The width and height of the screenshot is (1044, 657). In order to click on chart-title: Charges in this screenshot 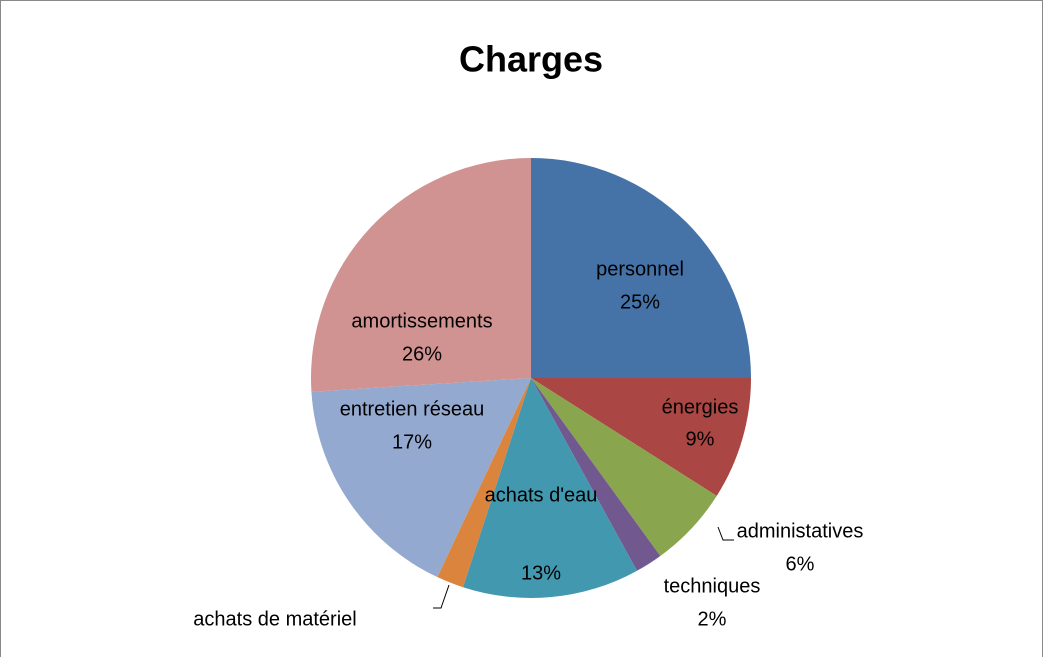, I will do `click(531, 59)`.